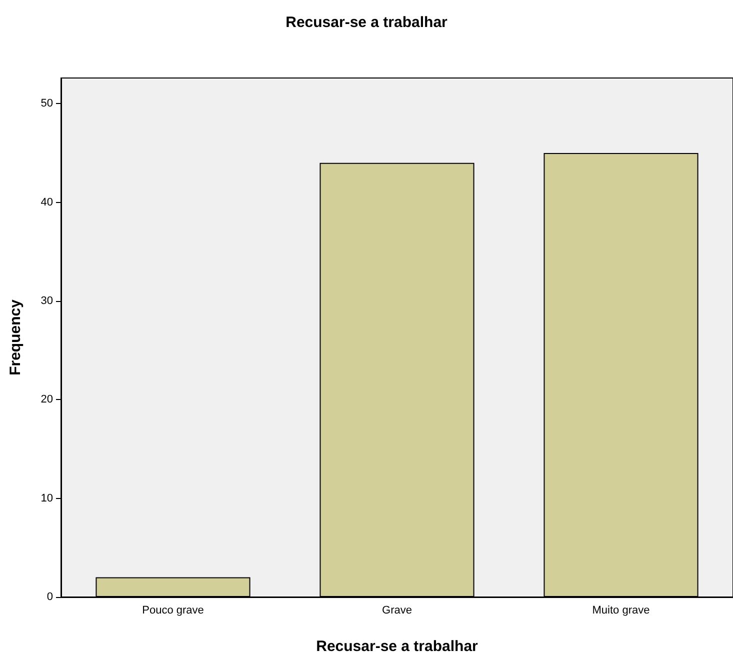 Image resolution: width=733 pixels, height=666 pixels. I want to click on x-tick-label: Grave, so click(397, 610).